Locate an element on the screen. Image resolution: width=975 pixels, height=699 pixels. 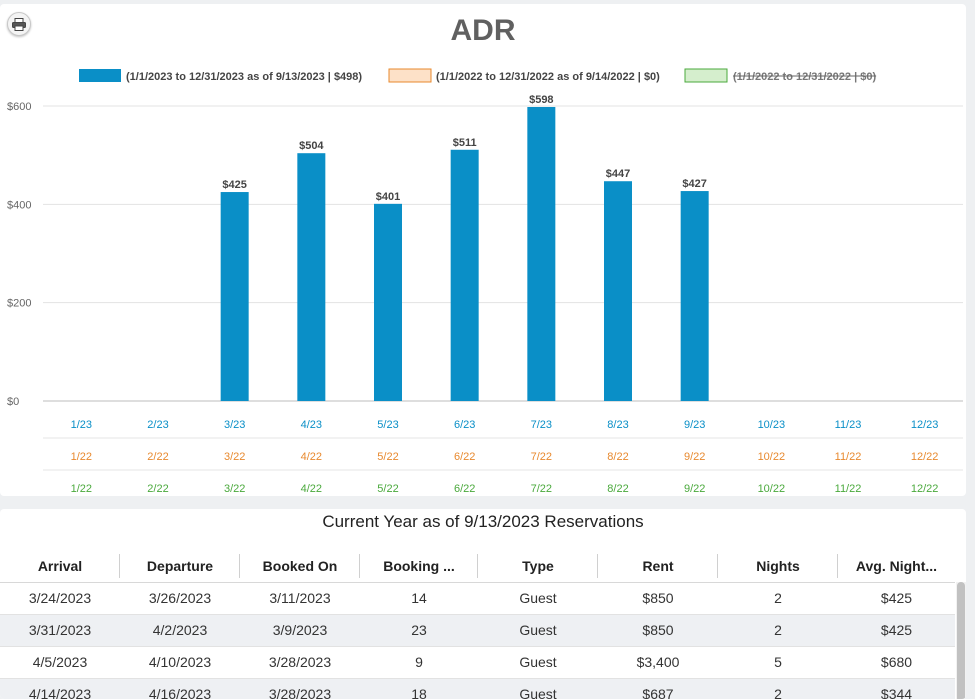
table-scrollbar is located at coordinates (961, 640).